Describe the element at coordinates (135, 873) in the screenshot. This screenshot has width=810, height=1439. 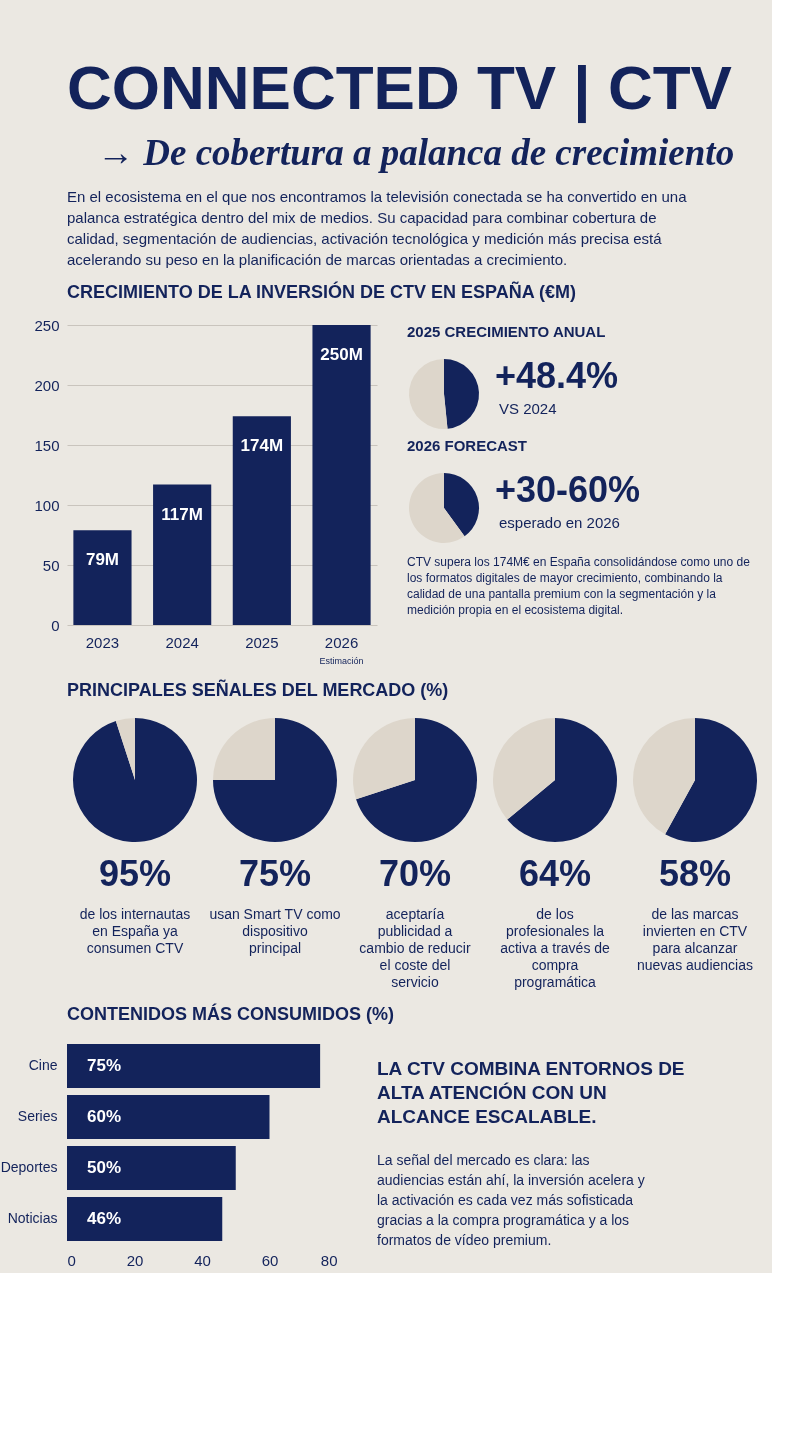
I see `text: 95%` at that location.